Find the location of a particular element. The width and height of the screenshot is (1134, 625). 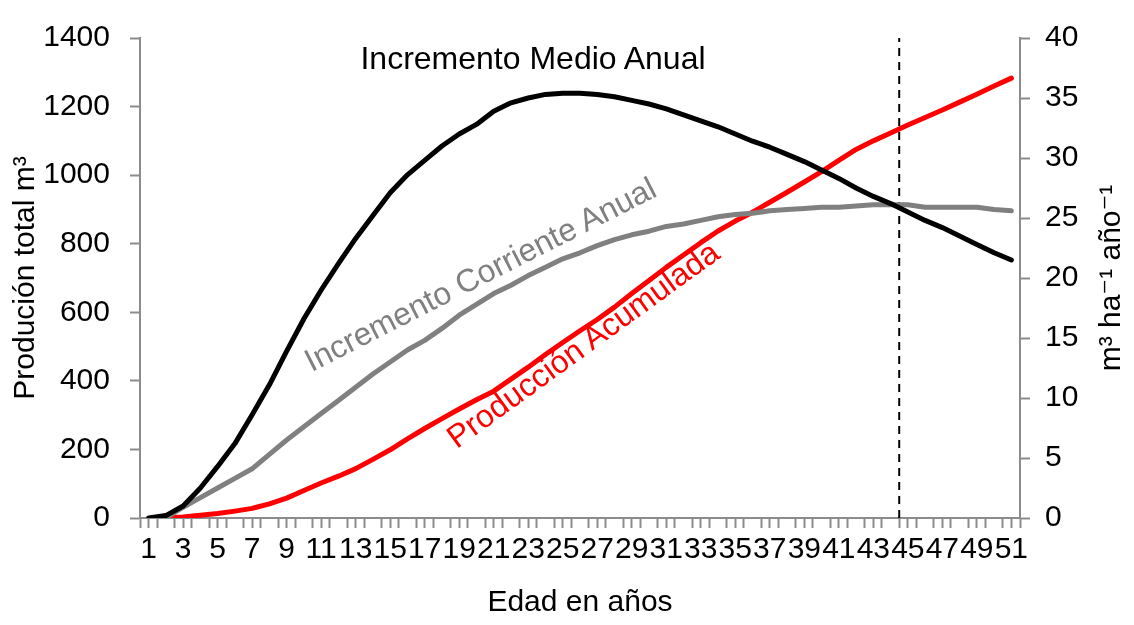

x-tick-label: 37 is located at coordinates (770, 548).